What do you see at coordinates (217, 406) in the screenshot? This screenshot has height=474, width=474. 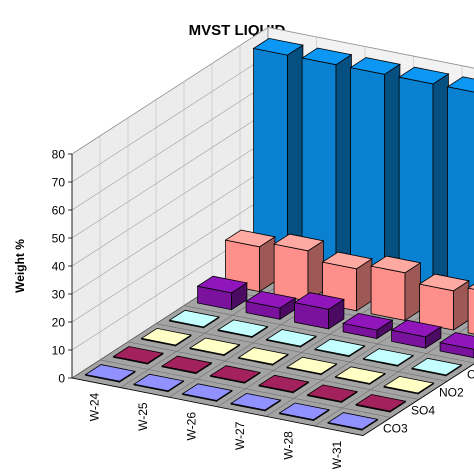 I see `x-axis-line` at bounding box center [217, 406].